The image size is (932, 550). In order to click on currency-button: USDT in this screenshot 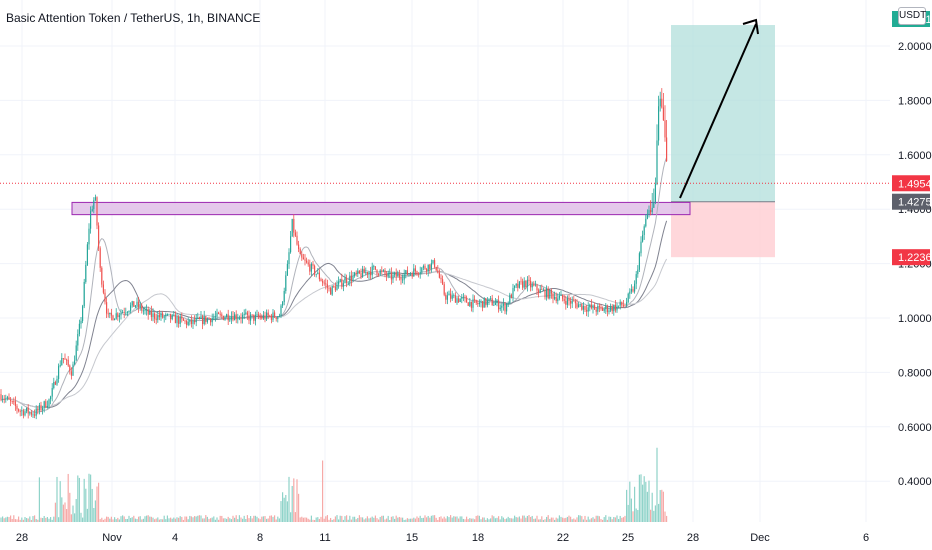, I will do `click(912, 16)`.